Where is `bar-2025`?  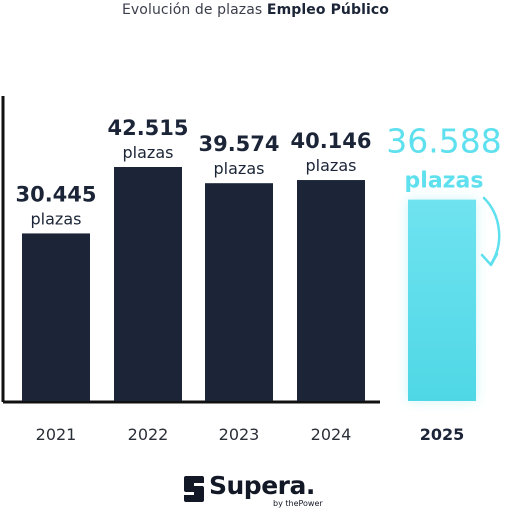
bar-2025 is located at coordinates (442, 300).